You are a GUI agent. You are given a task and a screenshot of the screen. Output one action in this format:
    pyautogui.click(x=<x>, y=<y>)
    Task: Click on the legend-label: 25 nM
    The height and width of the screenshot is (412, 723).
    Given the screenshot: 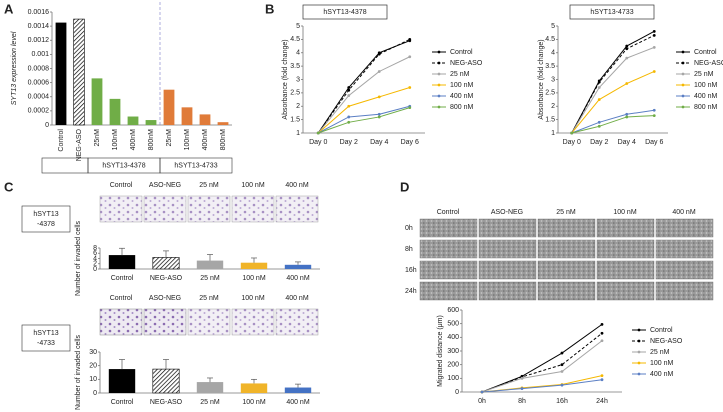 What is the action you would take?
    pyautogui.click(x=460, y=74)
    